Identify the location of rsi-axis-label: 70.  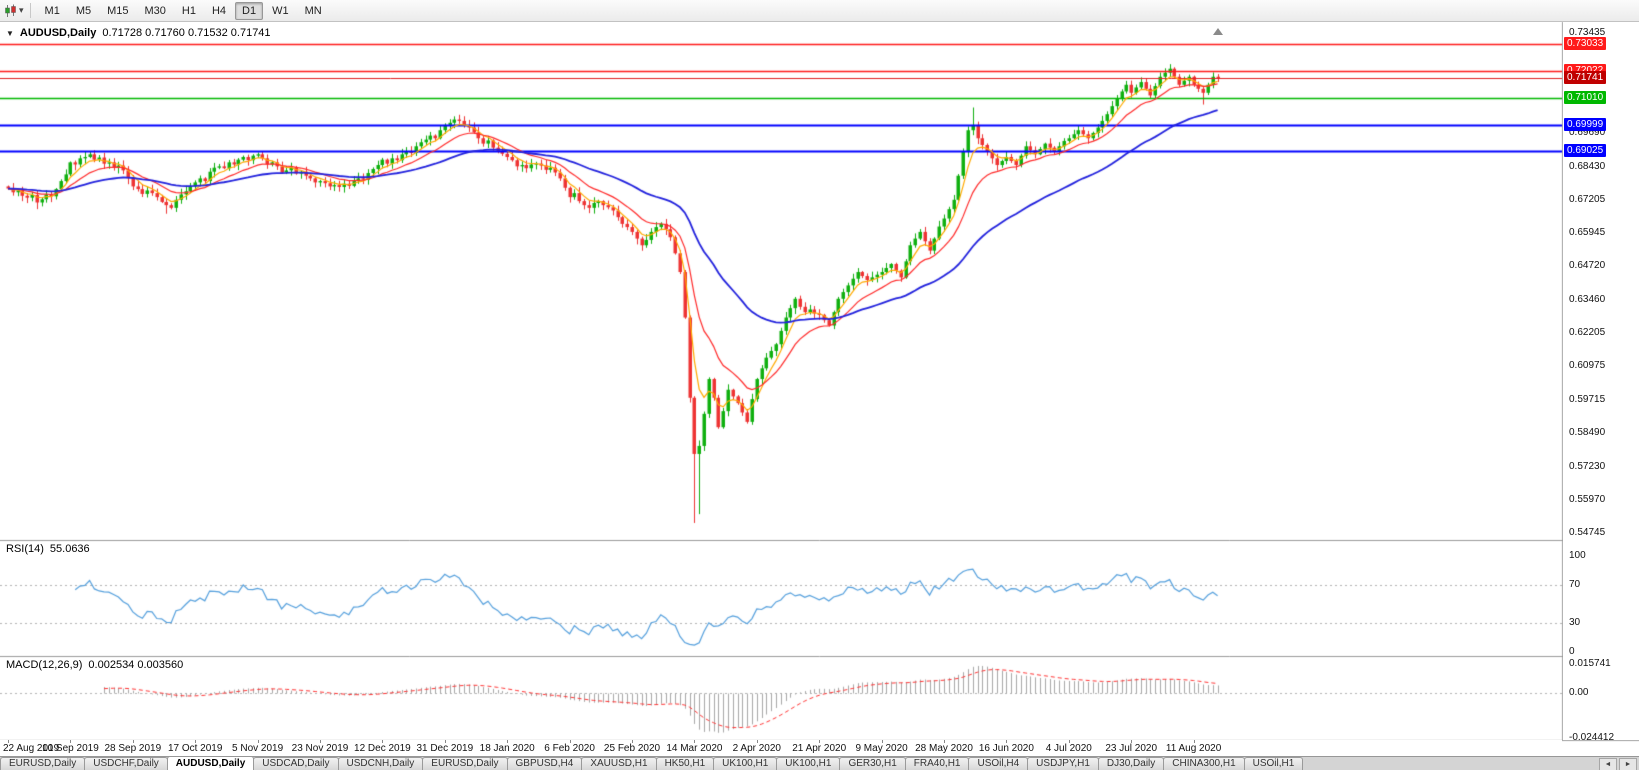
(1575, 584).